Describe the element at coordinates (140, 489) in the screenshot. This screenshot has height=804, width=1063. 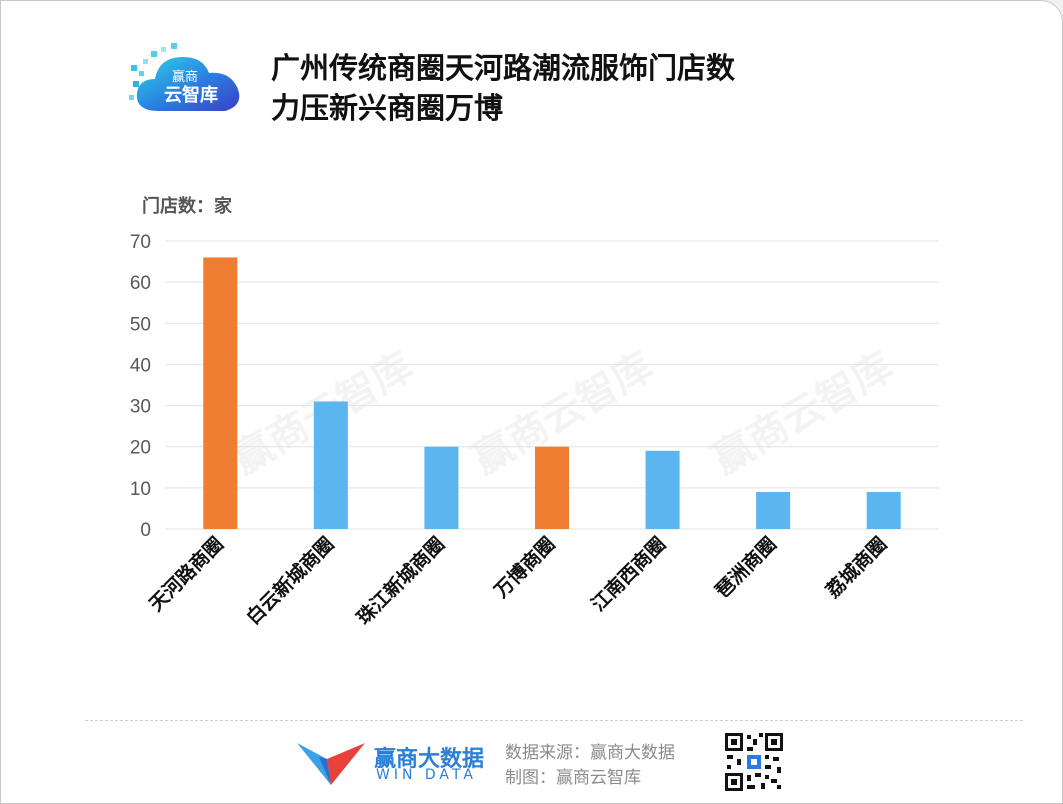
I see `y-tick-label: 10` at that location.